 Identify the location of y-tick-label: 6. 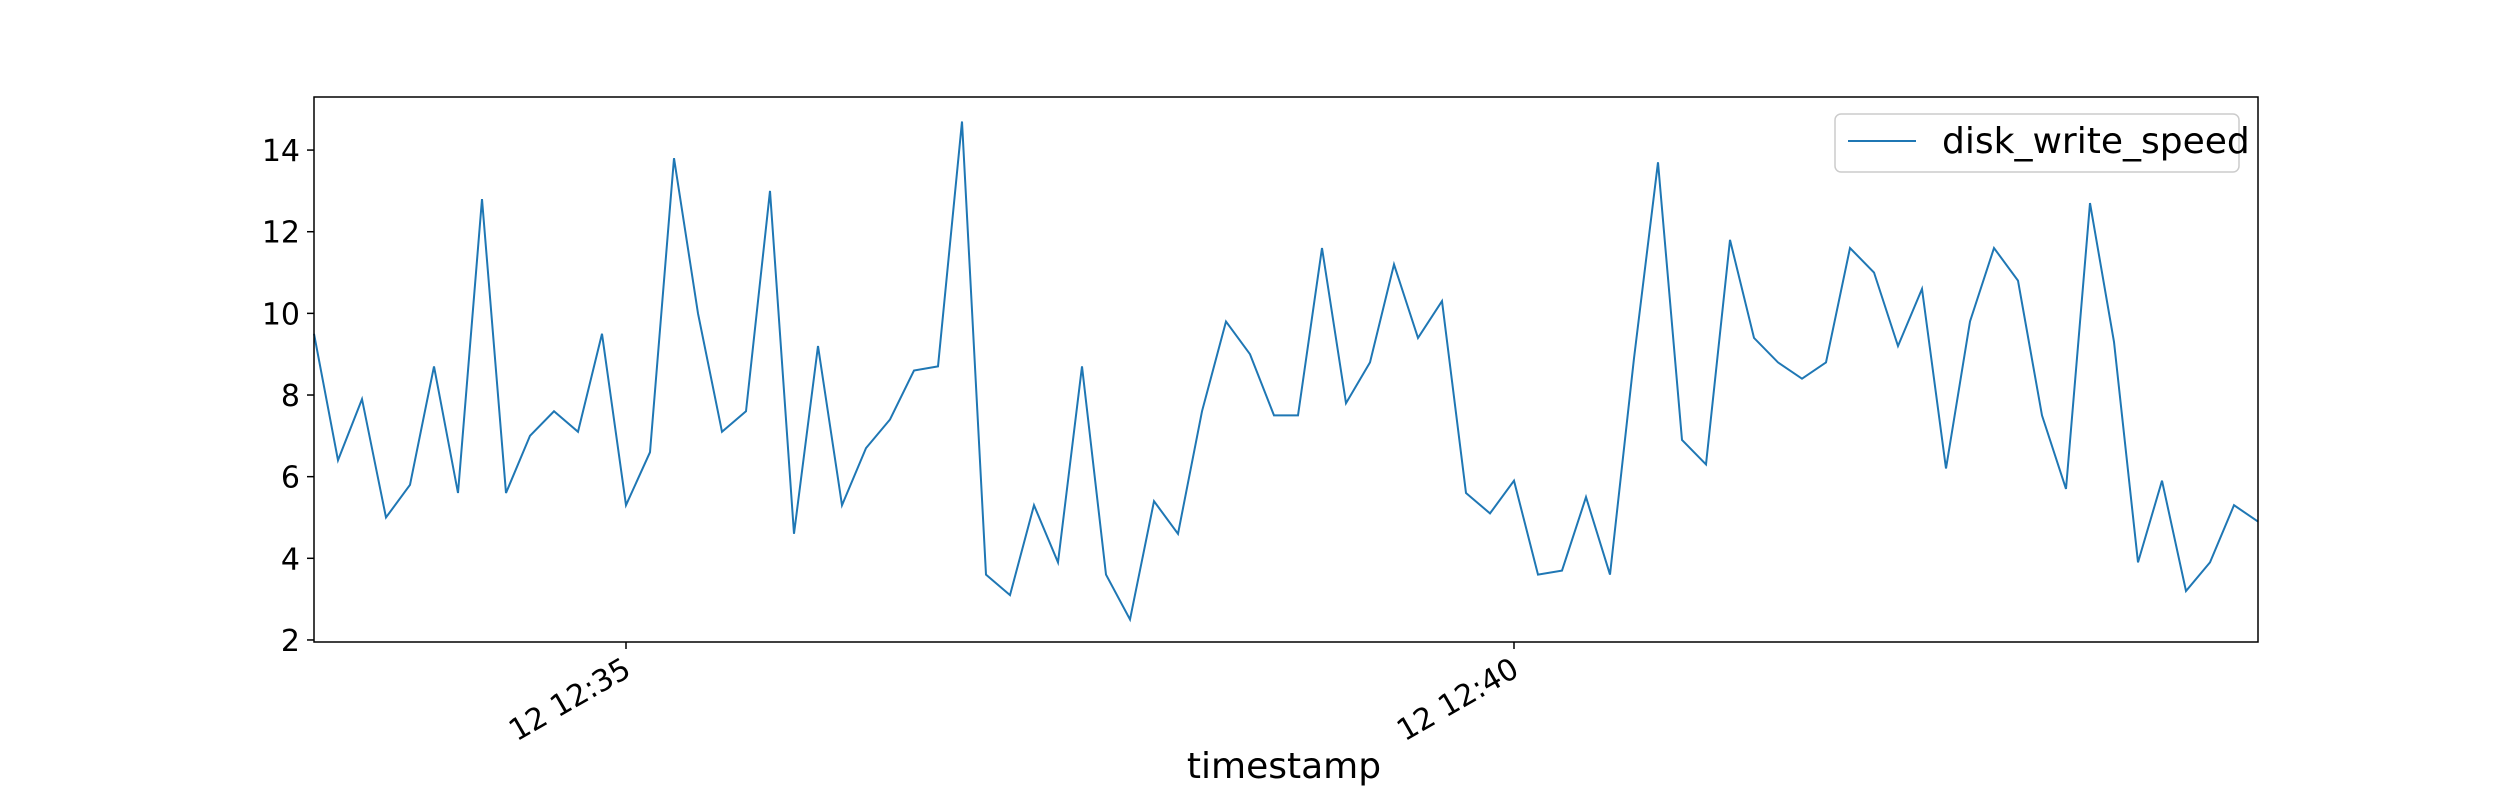
(290, 478).